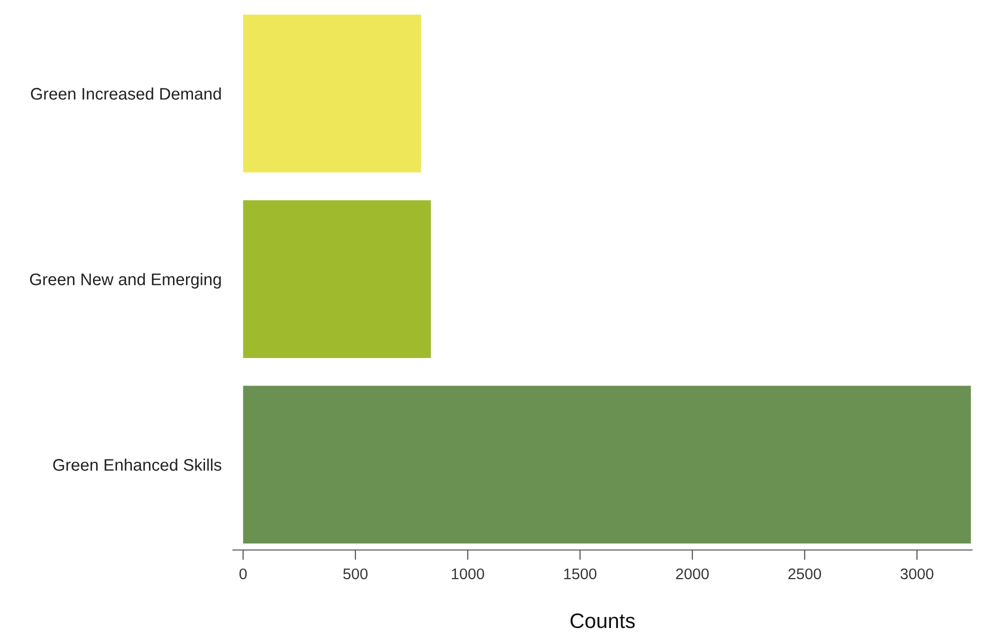 Image resolution: width=985 pixels, height=639 pixels. Describe the element at coordinates (692, 574) in the screenshot. I see `x-tick-label: 2000` at that location.